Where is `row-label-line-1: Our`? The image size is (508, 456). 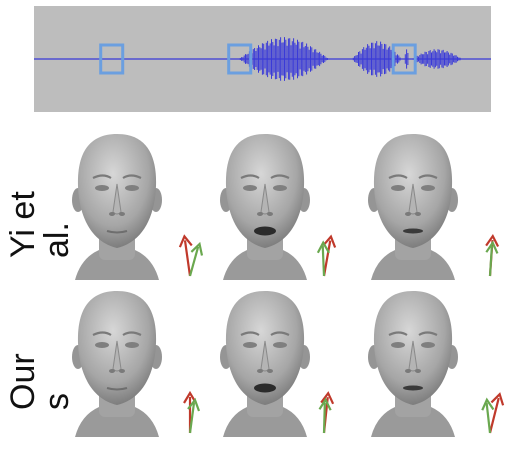 row-label-line-1: Our is located at coordinates (23, 381).